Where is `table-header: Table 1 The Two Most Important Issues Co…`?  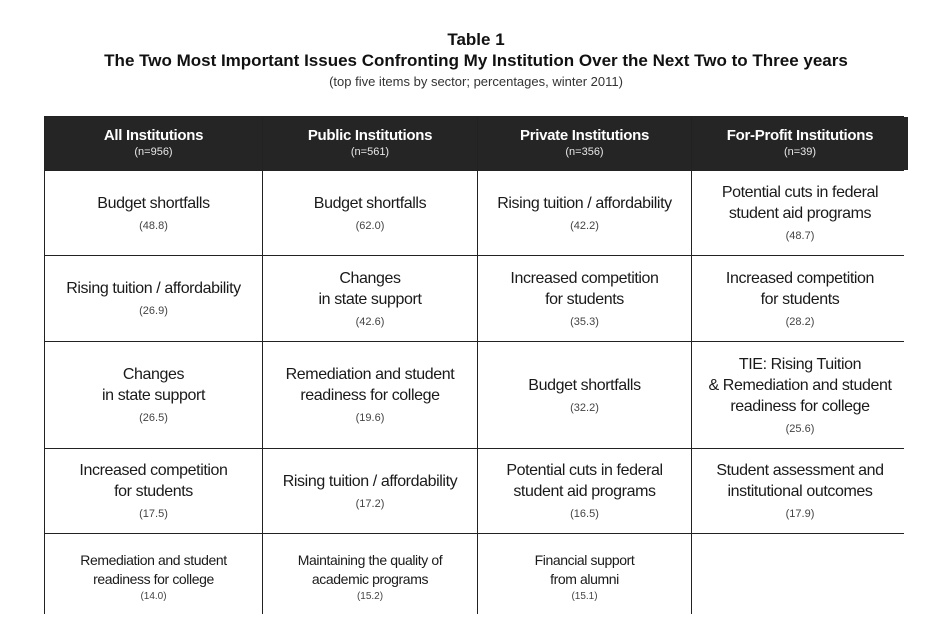
table-header: Table 1 The Two Most Important Issues Co… is located at coordinates (476, 61).